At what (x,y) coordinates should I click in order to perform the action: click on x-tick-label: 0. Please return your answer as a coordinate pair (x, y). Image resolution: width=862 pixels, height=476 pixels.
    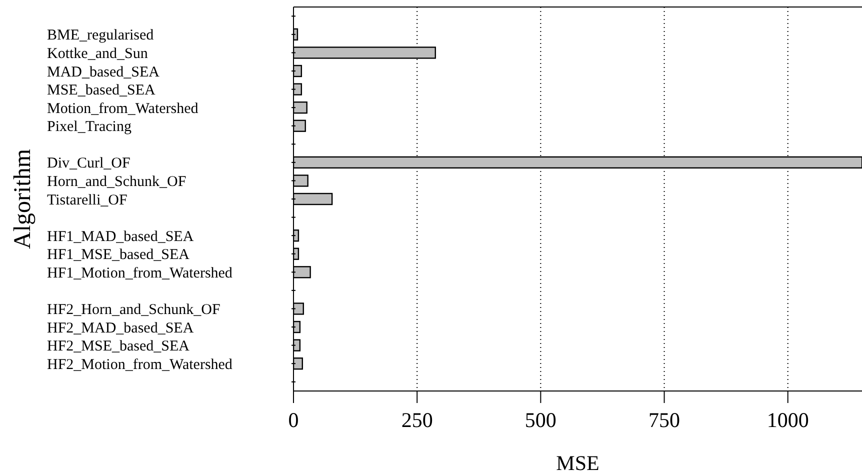
    Looking at the image, I should click on (293, 420).